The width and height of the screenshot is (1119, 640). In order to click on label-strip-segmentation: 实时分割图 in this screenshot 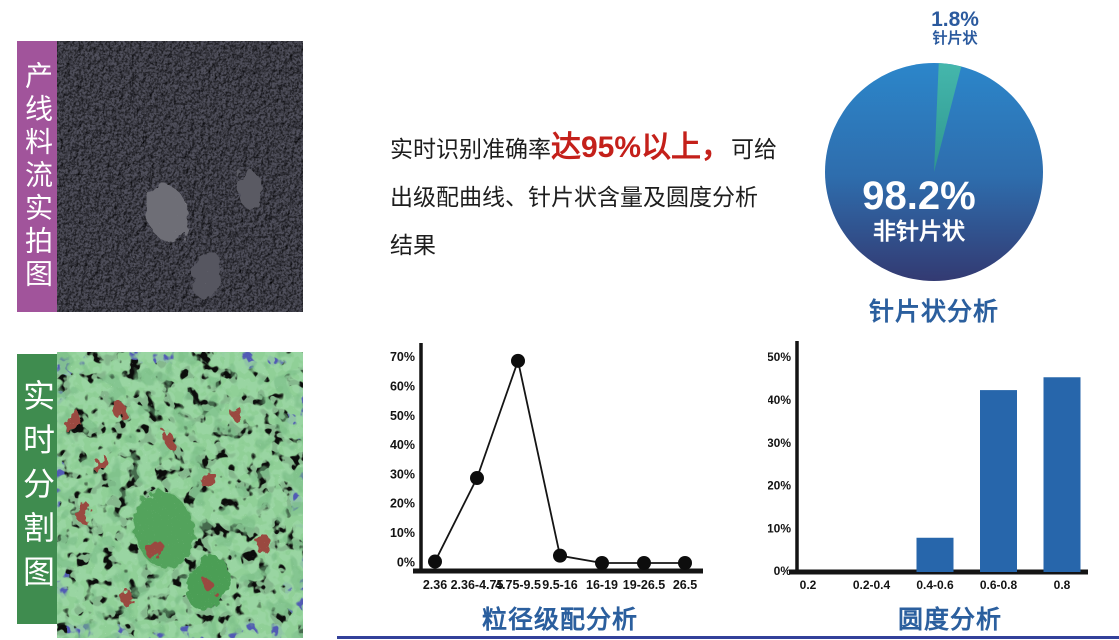, I will do `click(37, 489)`.